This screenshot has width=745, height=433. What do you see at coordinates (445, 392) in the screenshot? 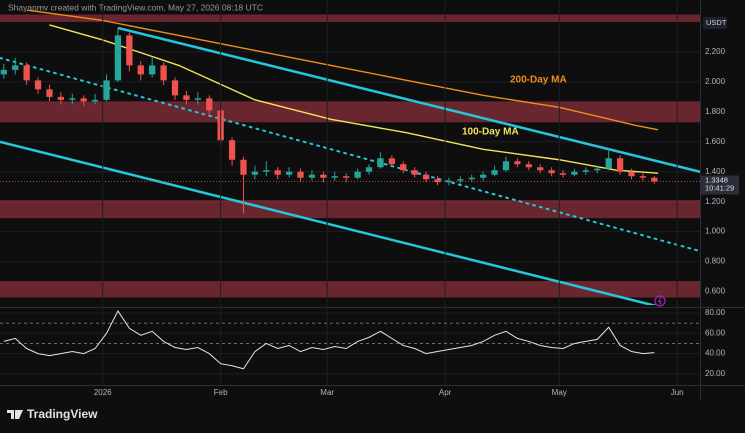
I see `x-tick-label: Apr` at bounding box center [445, 392].